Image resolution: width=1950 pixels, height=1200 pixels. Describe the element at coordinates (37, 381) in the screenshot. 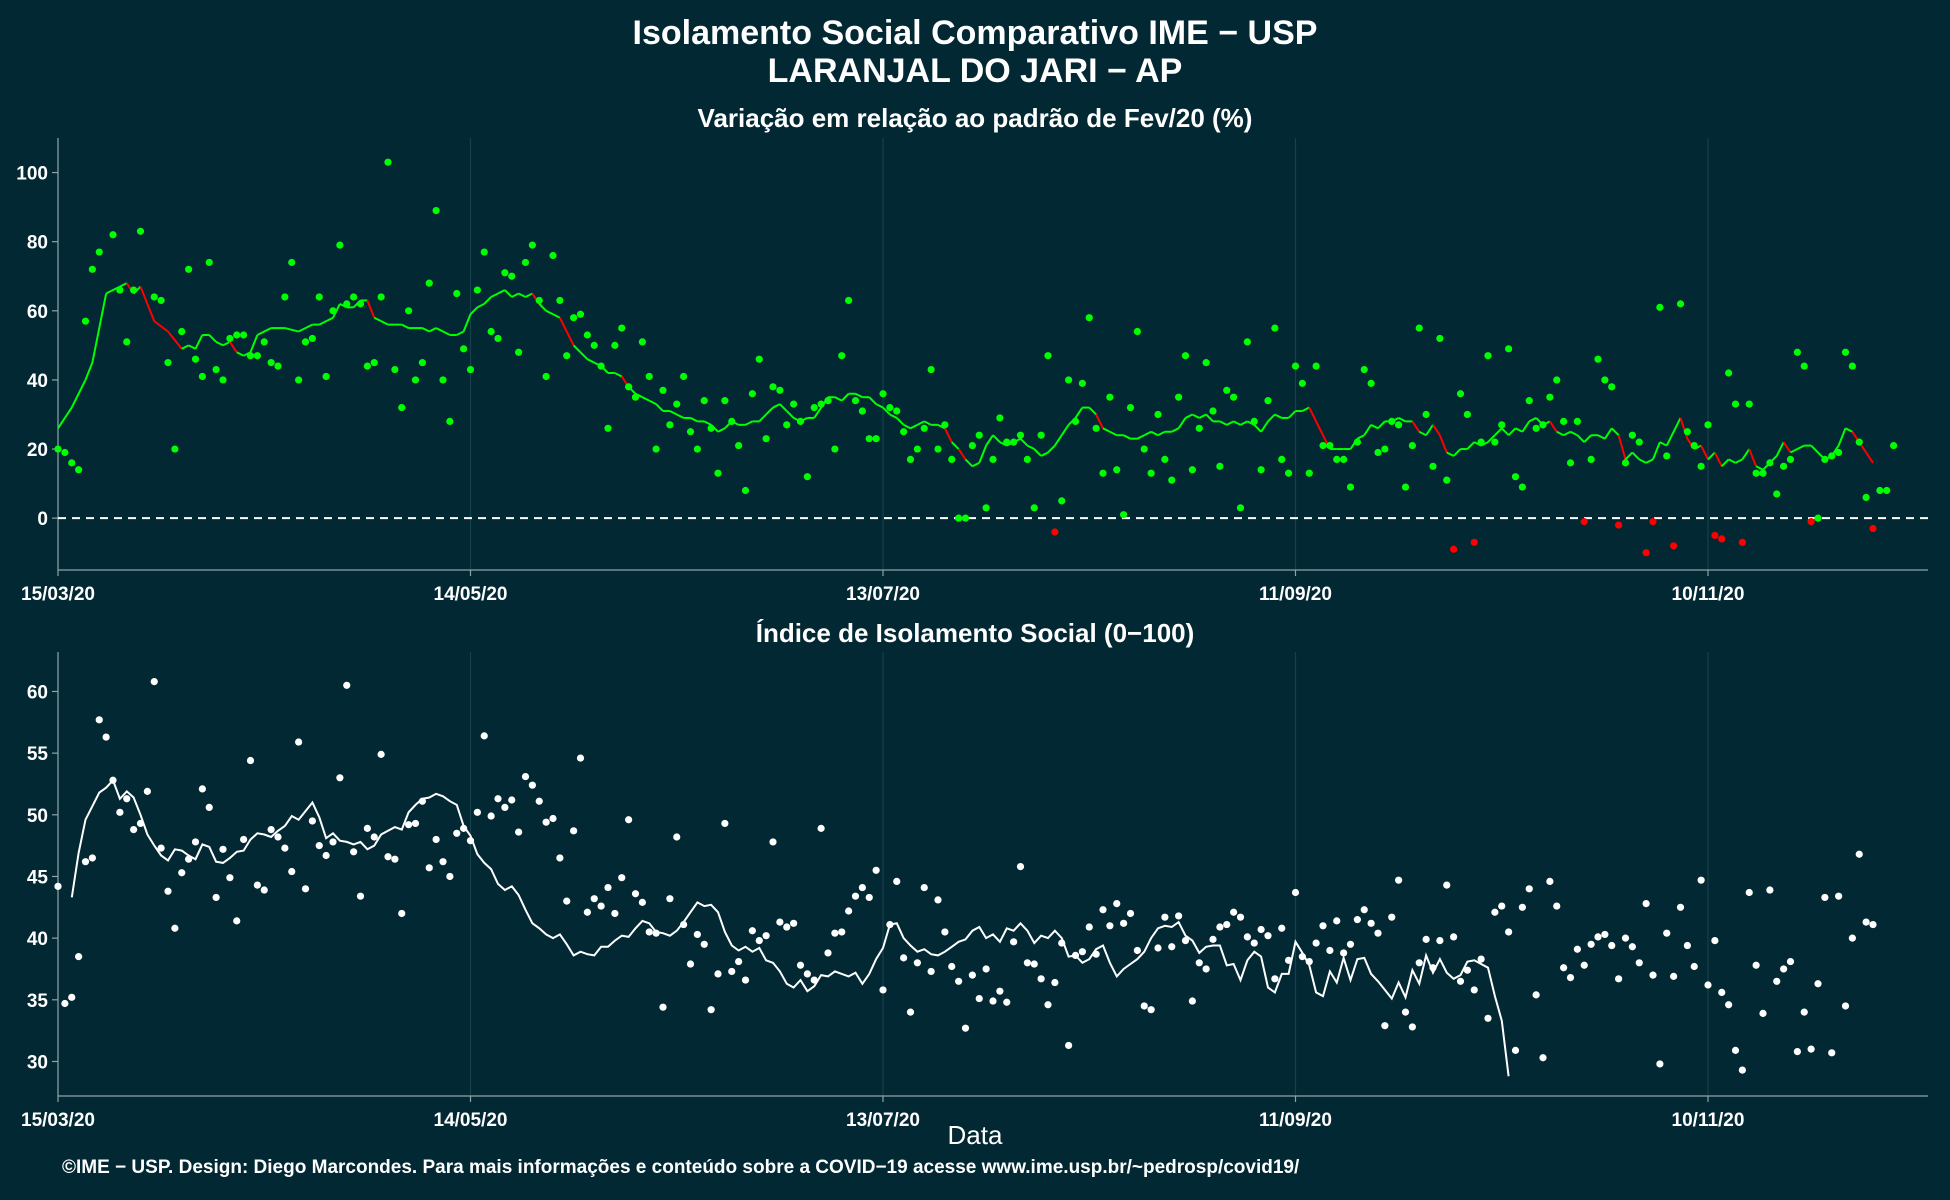

I see `y-tick-label: 40` at that location.